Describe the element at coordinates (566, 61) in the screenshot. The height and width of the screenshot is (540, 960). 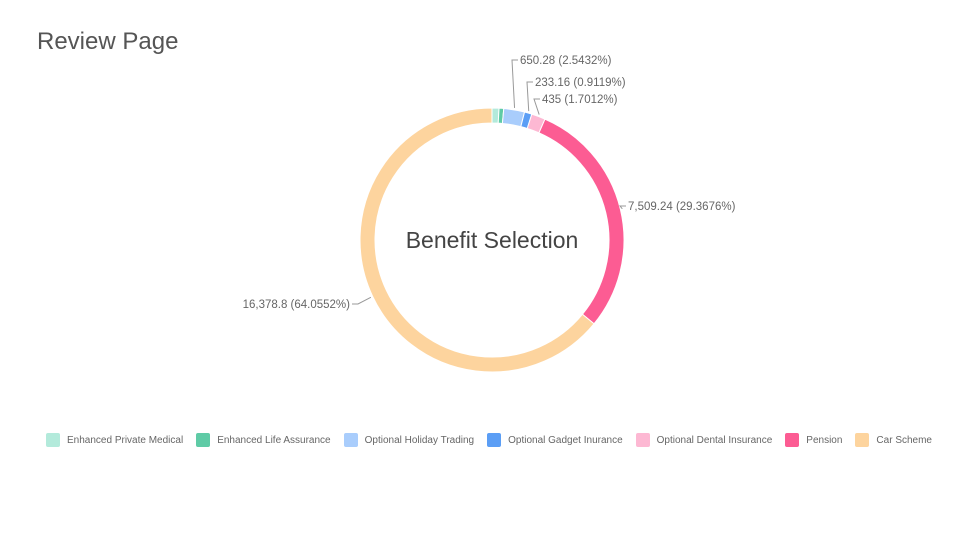
I see `data-label: 650.28 (2.5432%)` at that location.